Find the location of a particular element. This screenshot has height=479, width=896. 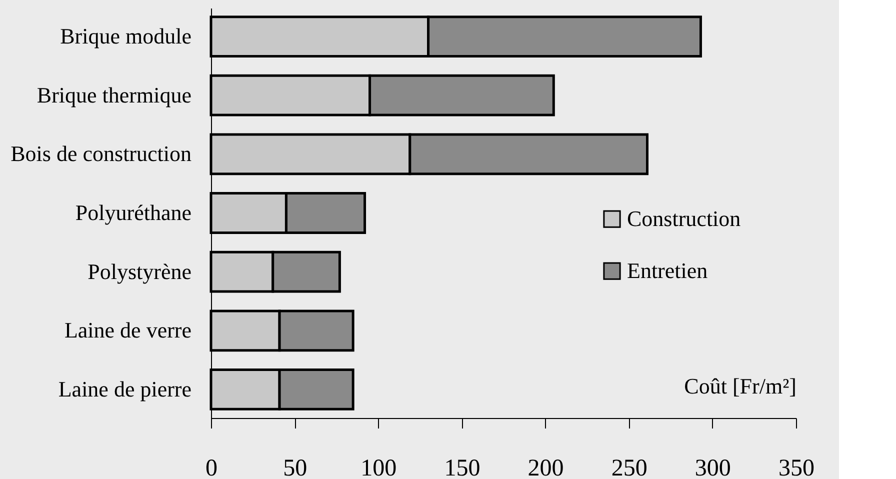

y-tick-label: Brique module is located at coordinates (126, 36).